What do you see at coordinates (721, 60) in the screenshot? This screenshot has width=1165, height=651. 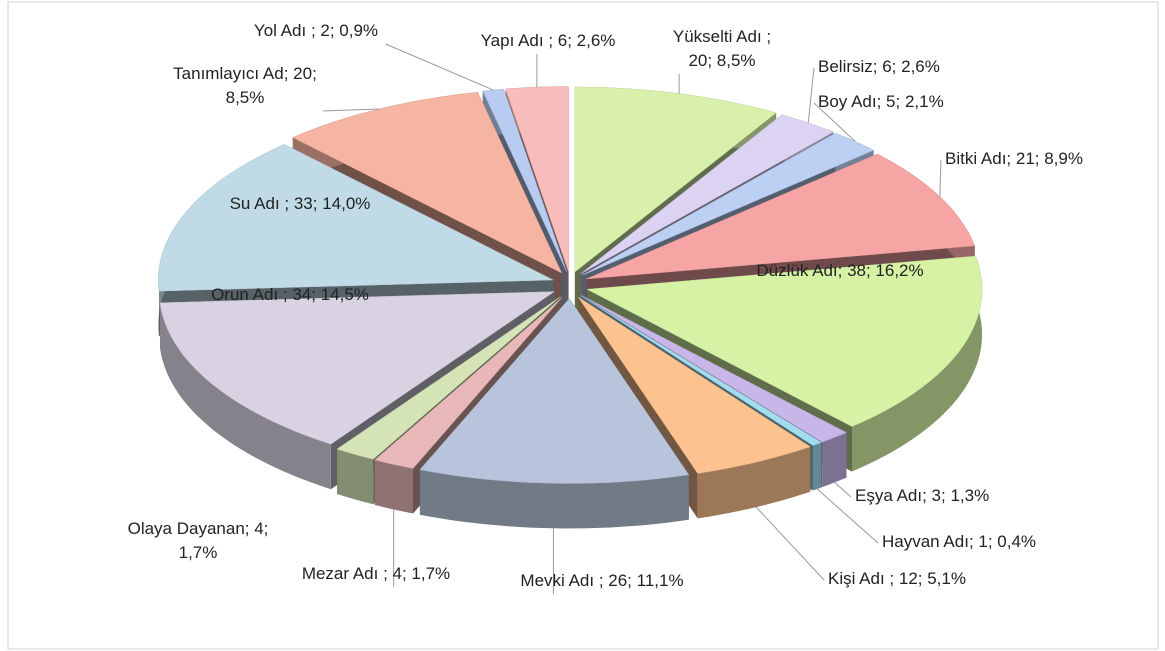 I see `data-label-line: 20; 8,5%` at bounding box center [721, 60].